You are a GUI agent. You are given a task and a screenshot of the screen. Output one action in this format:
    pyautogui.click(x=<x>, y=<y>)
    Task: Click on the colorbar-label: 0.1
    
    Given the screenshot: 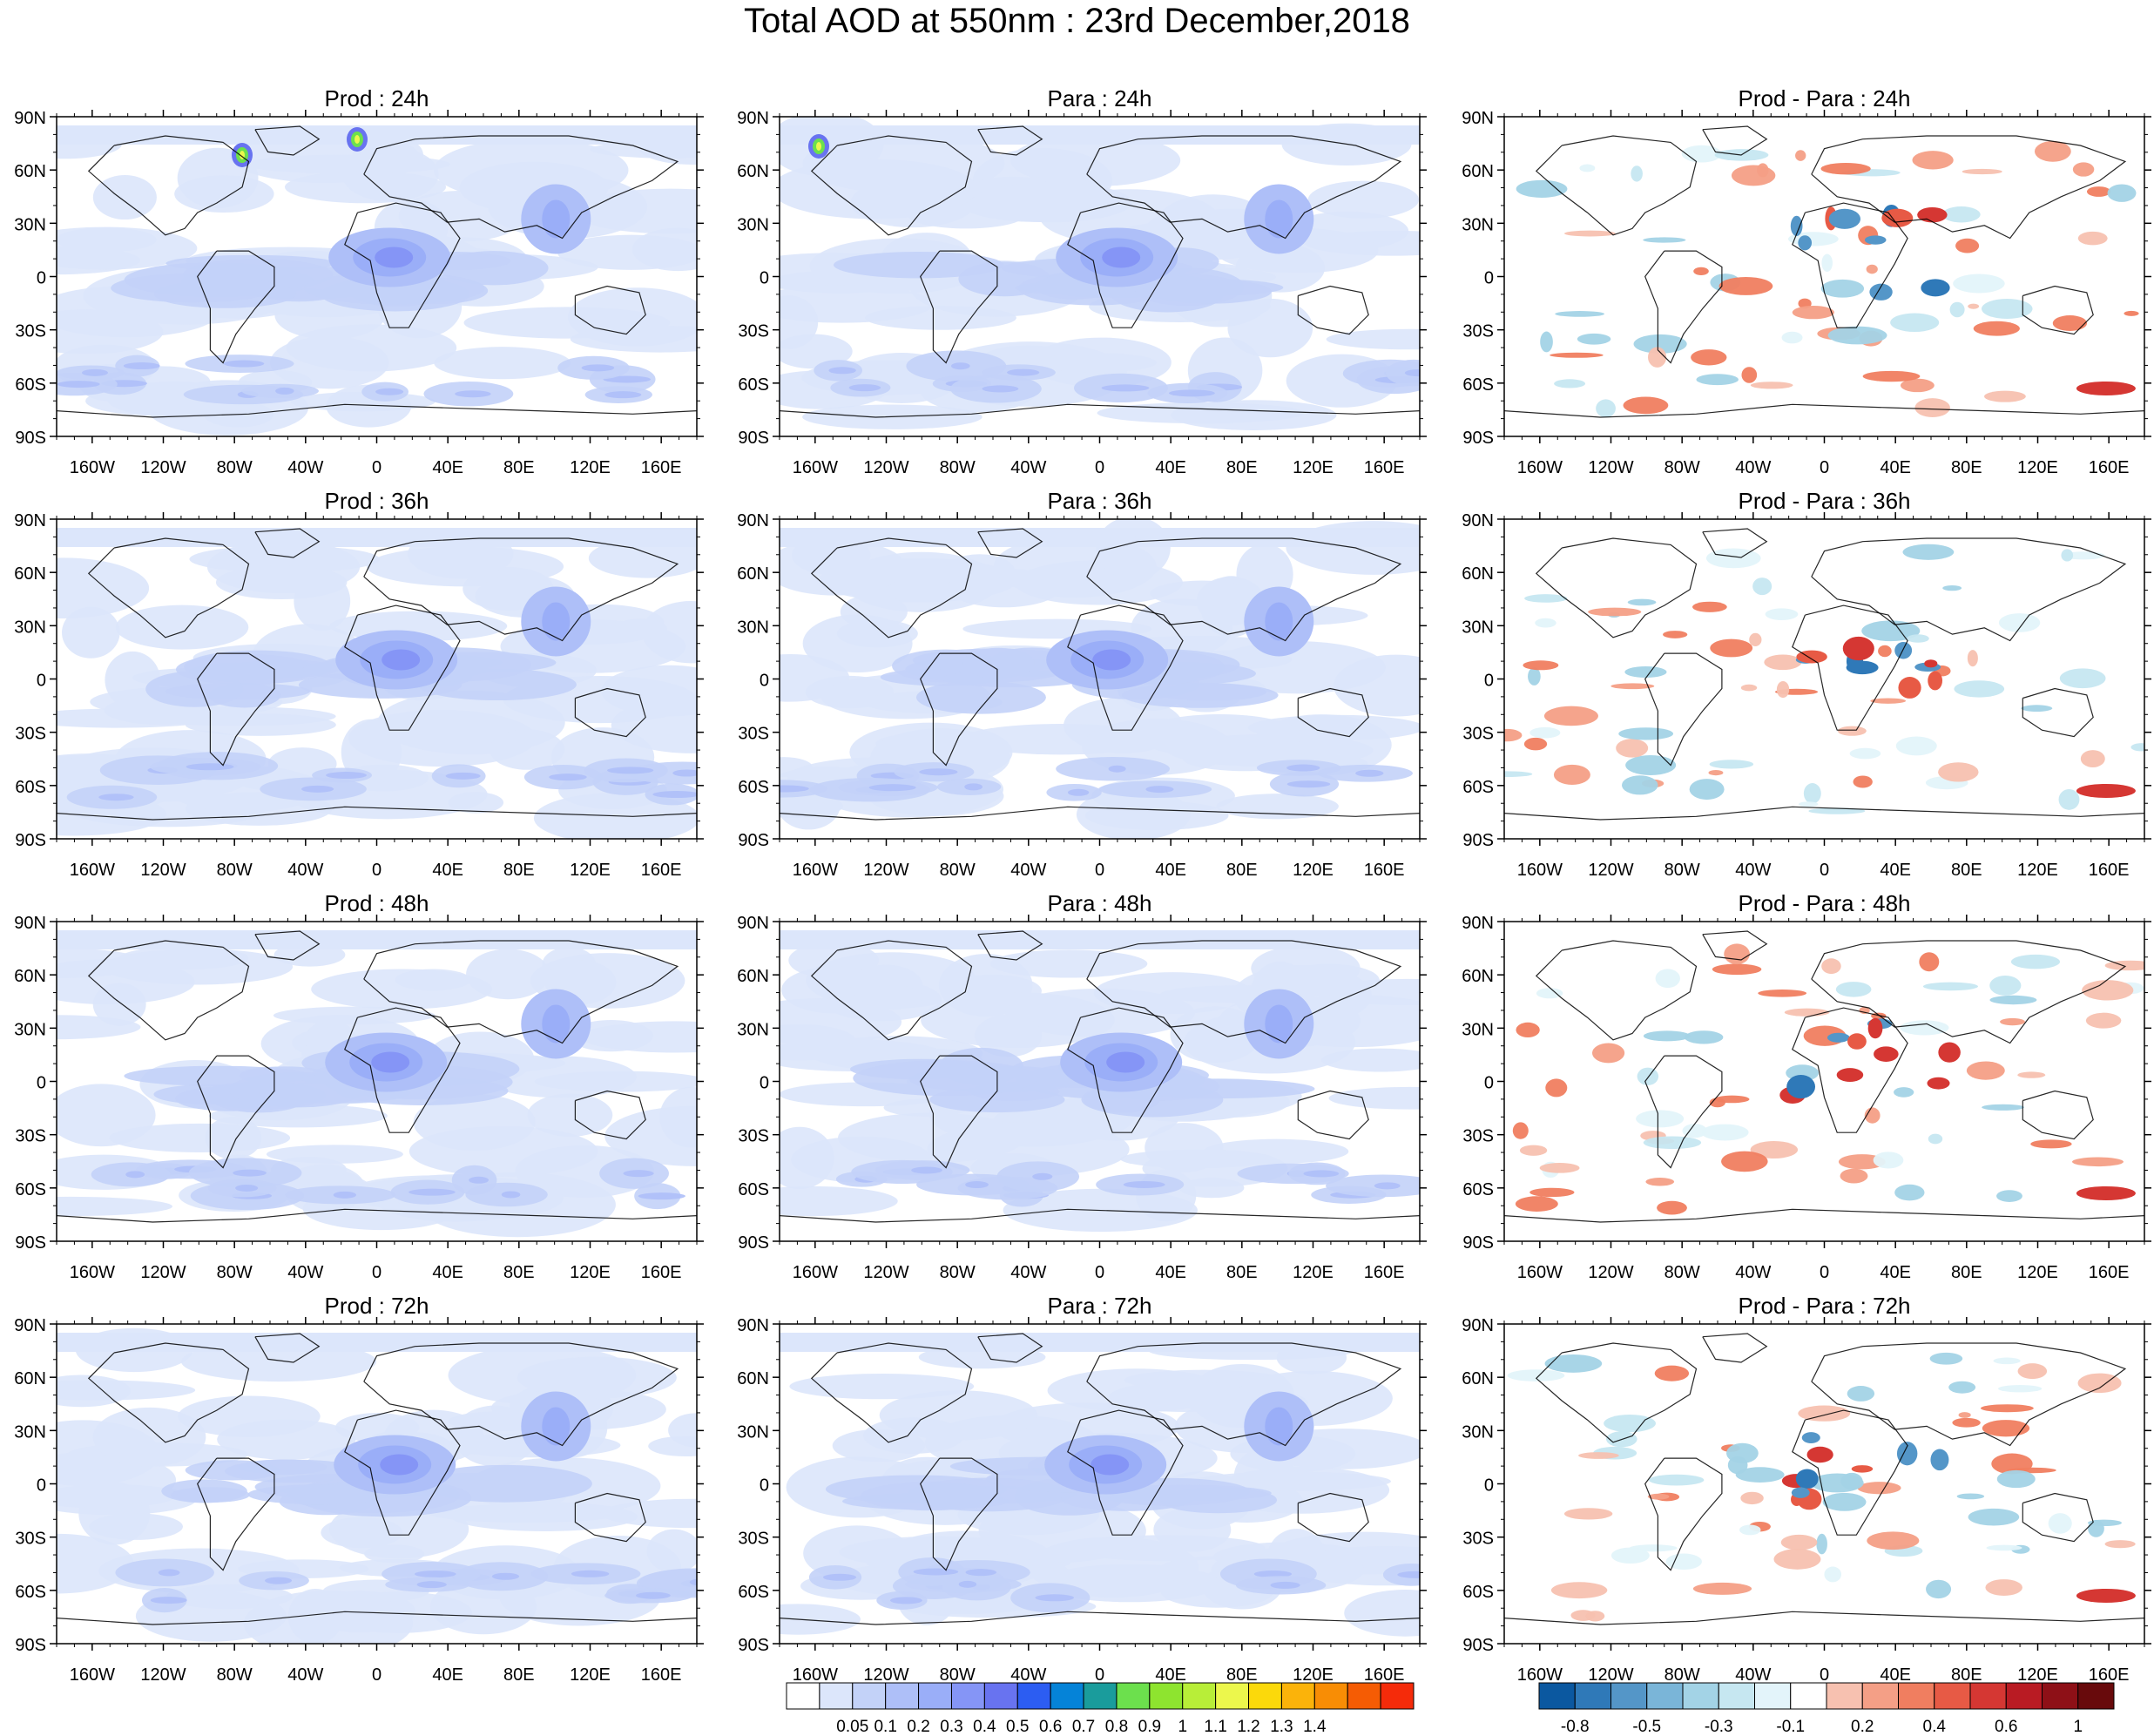 What is the action you would take?
    pyautogui.click(x=885, y=1727)
    